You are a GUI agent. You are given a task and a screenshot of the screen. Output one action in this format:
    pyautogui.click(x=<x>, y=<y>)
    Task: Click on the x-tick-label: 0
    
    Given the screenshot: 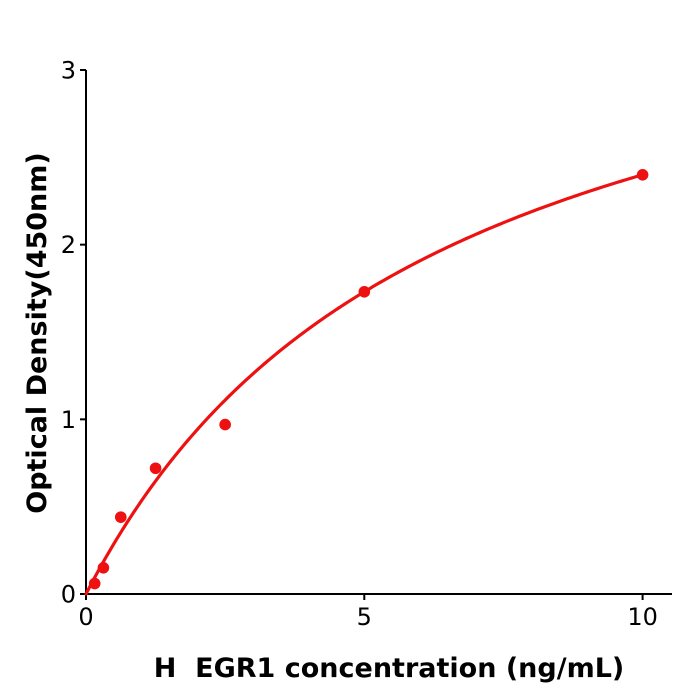 What is the action you would take?
    pyautogui.click(x=85, y=617)
    